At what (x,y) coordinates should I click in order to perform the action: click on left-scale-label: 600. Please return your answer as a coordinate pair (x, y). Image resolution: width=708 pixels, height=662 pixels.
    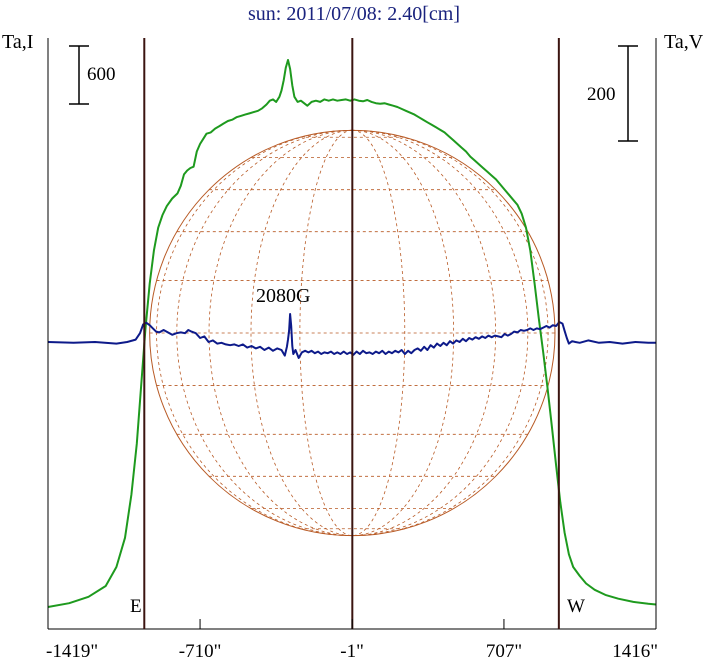
    Looking at the image, I should click on (101, 74).